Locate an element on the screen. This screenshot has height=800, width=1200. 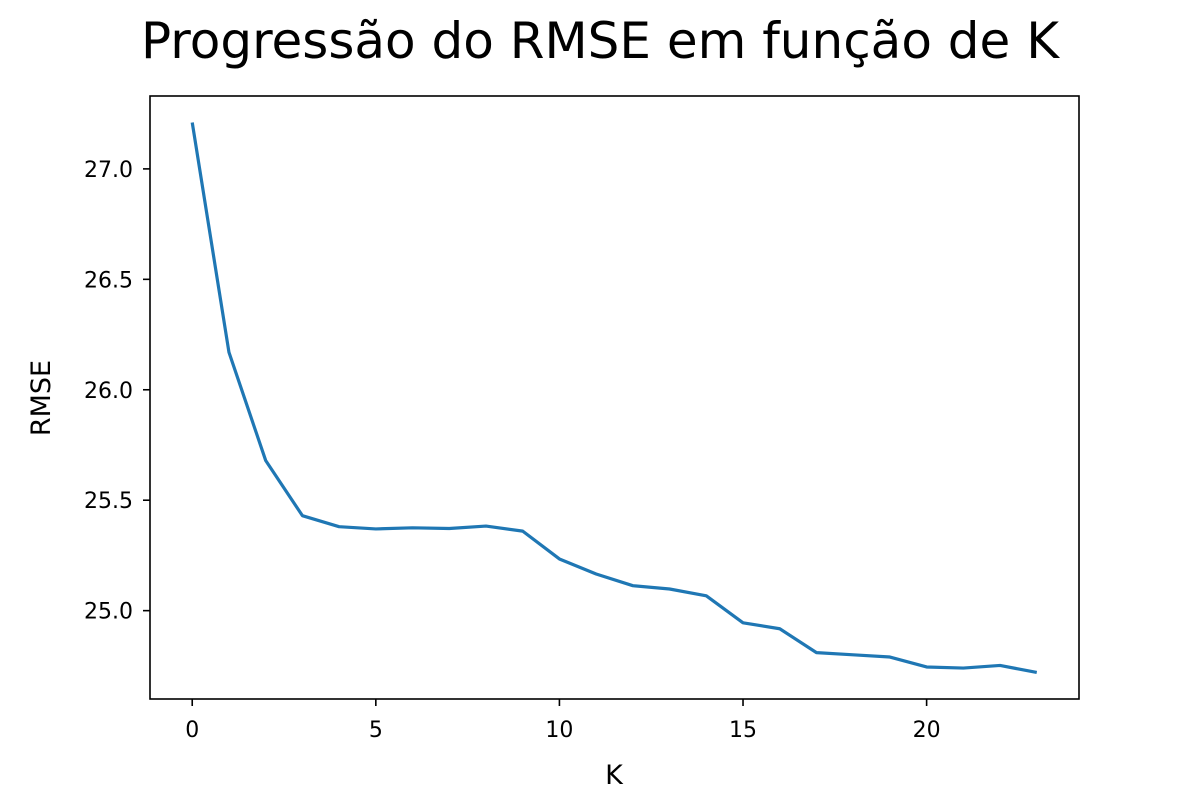
y-tick-label: 26.0 is located at coordinates (108, 391).